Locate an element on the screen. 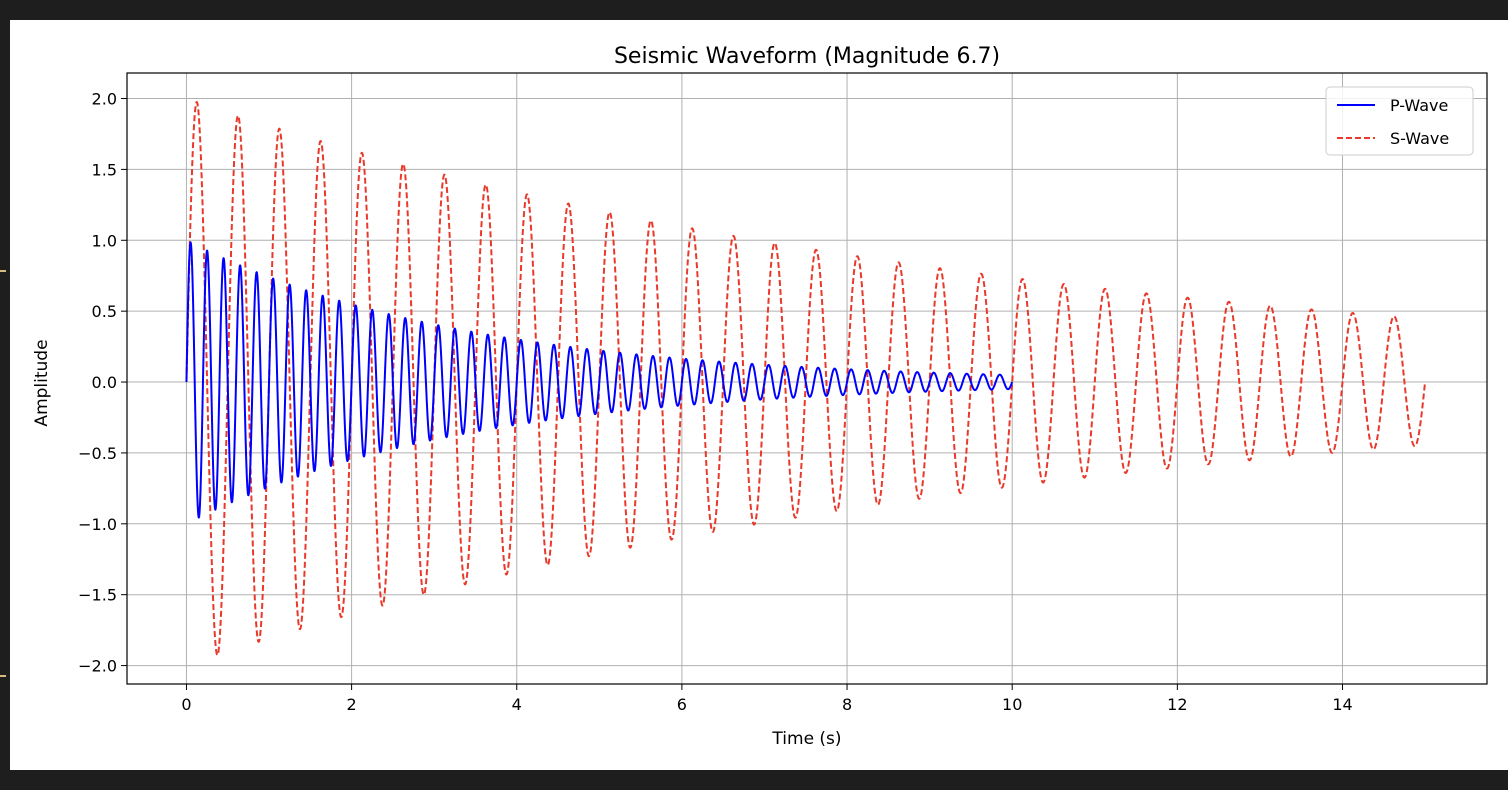  y-tick-label: −0.5 is located at coordinates (97, 453).